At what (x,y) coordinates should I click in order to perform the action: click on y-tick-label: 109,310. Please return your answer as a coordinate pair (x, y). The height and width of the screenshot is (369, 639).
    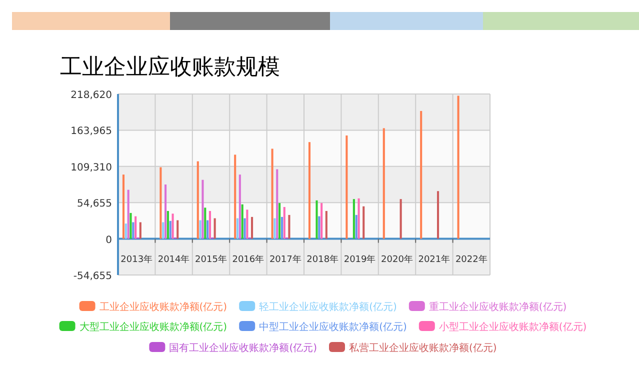
    Looking at the image, I should click on (91, 168).